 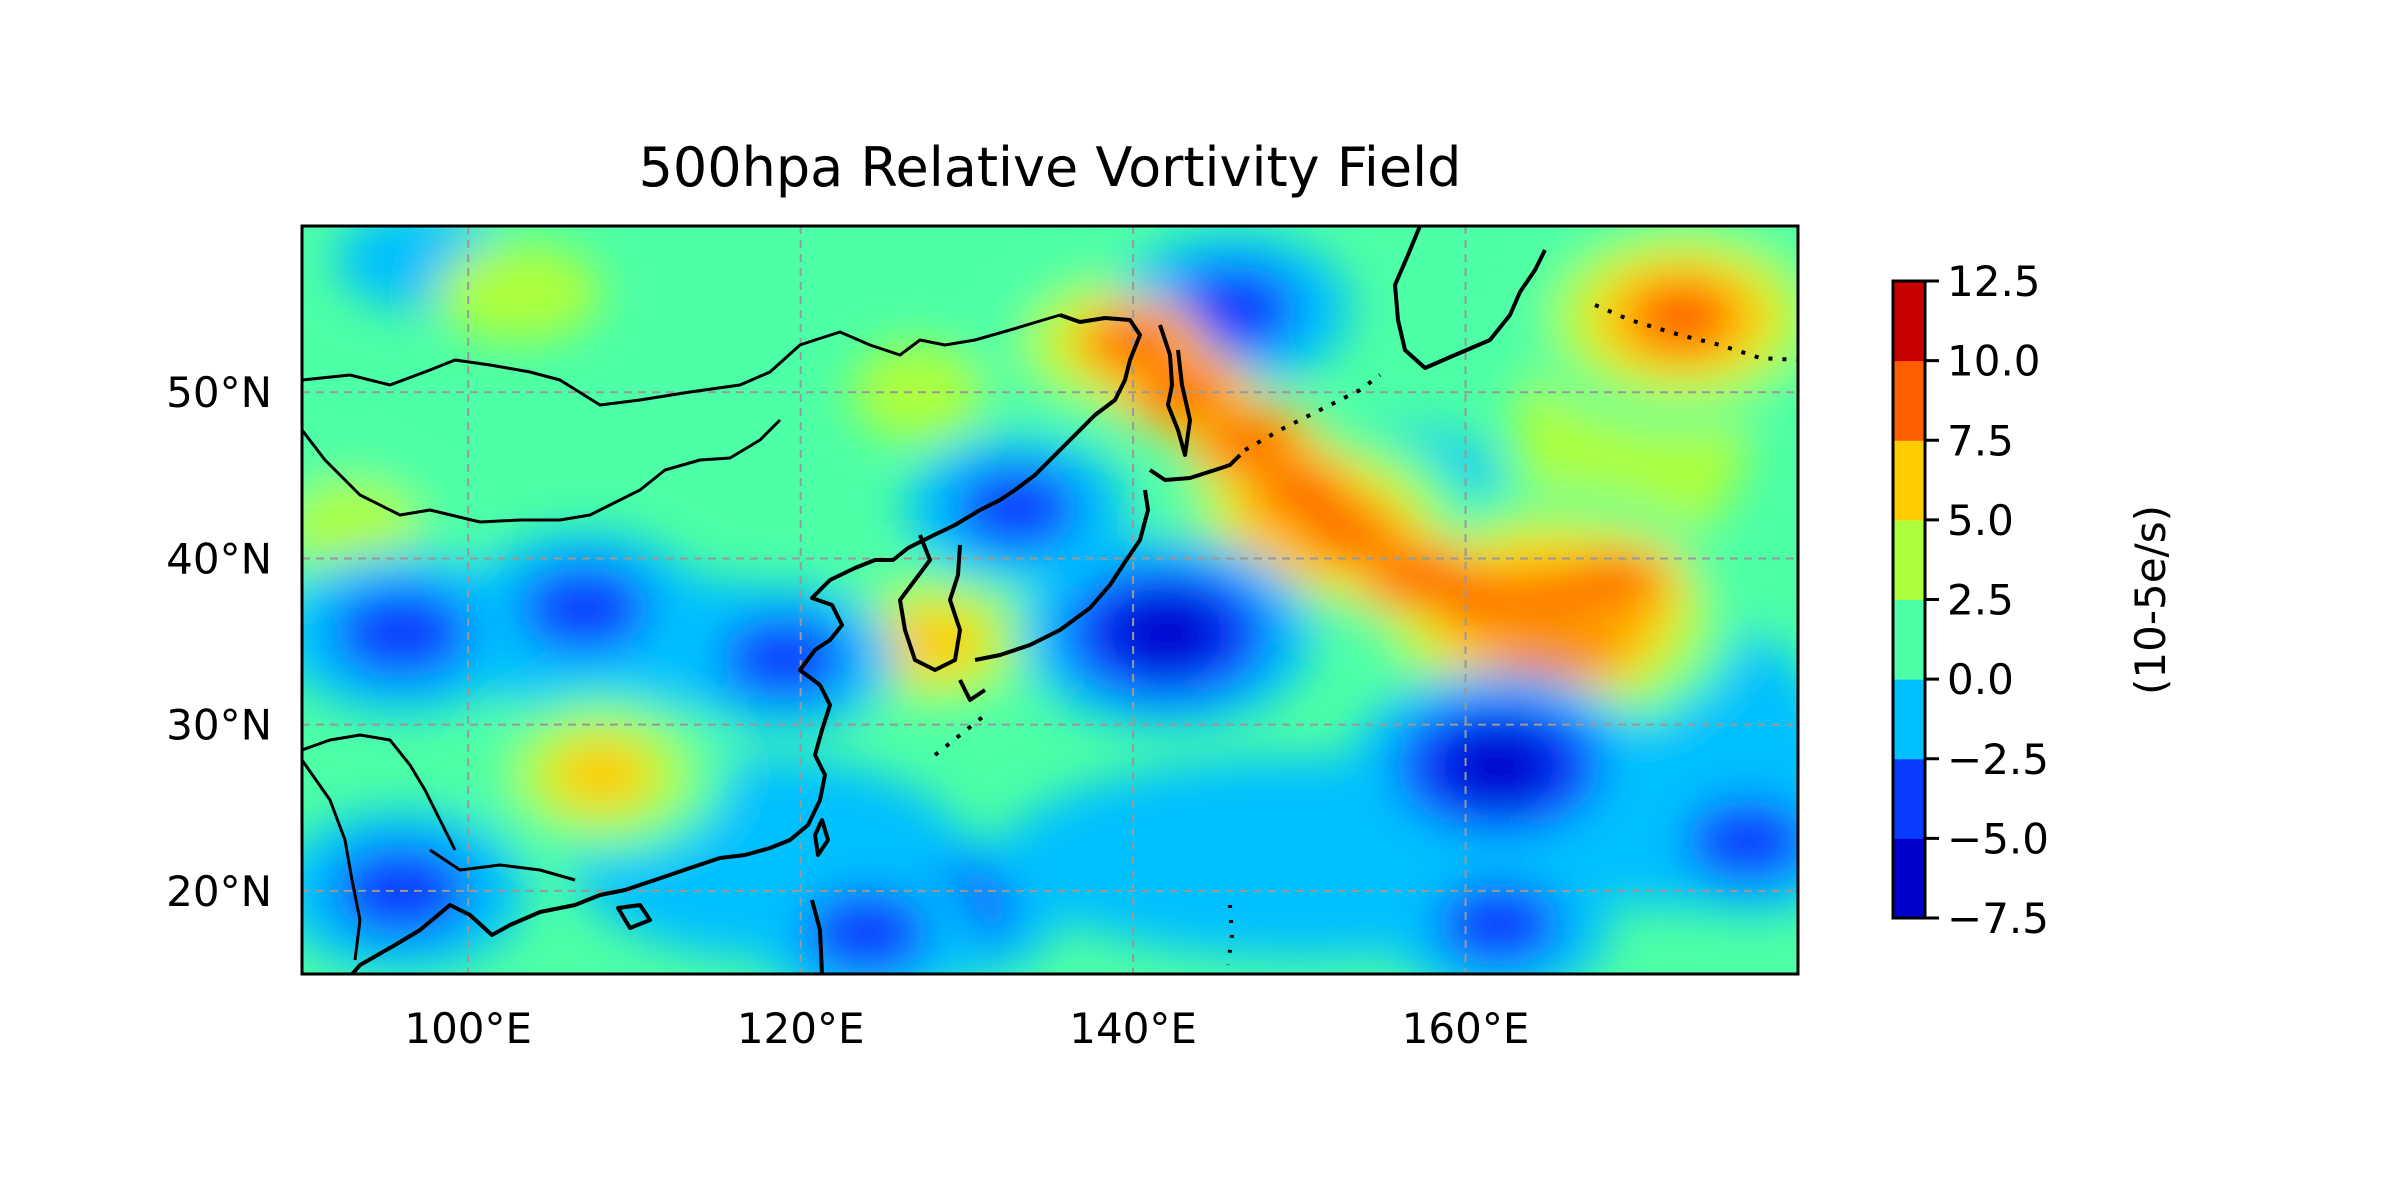 What do you see at coordinates (801, 1028) in the screenshot?
I see `x-tick-label: 120°E` at bounding box center [801, 1028].